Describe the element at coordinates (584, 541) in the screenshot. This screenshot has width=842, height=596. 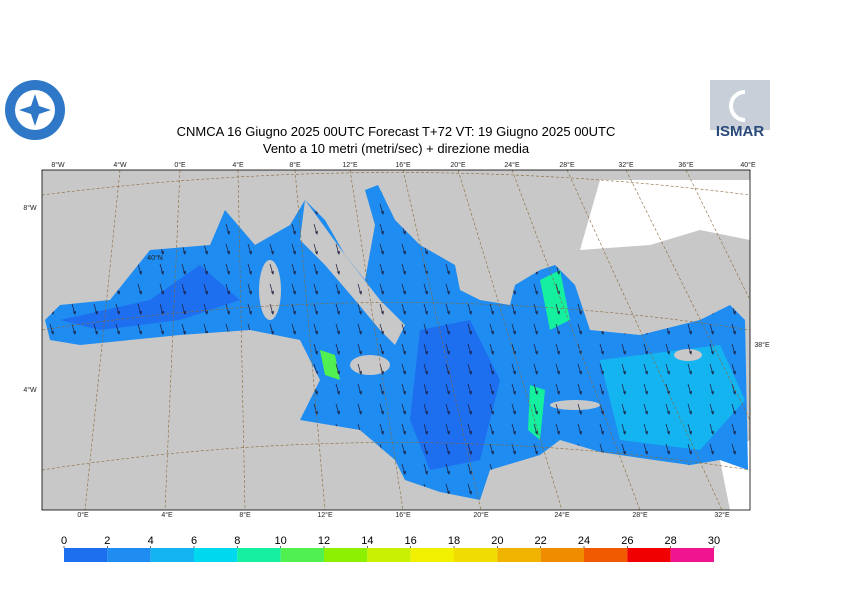
I see `colorbar-tick-label: 24` at that location.